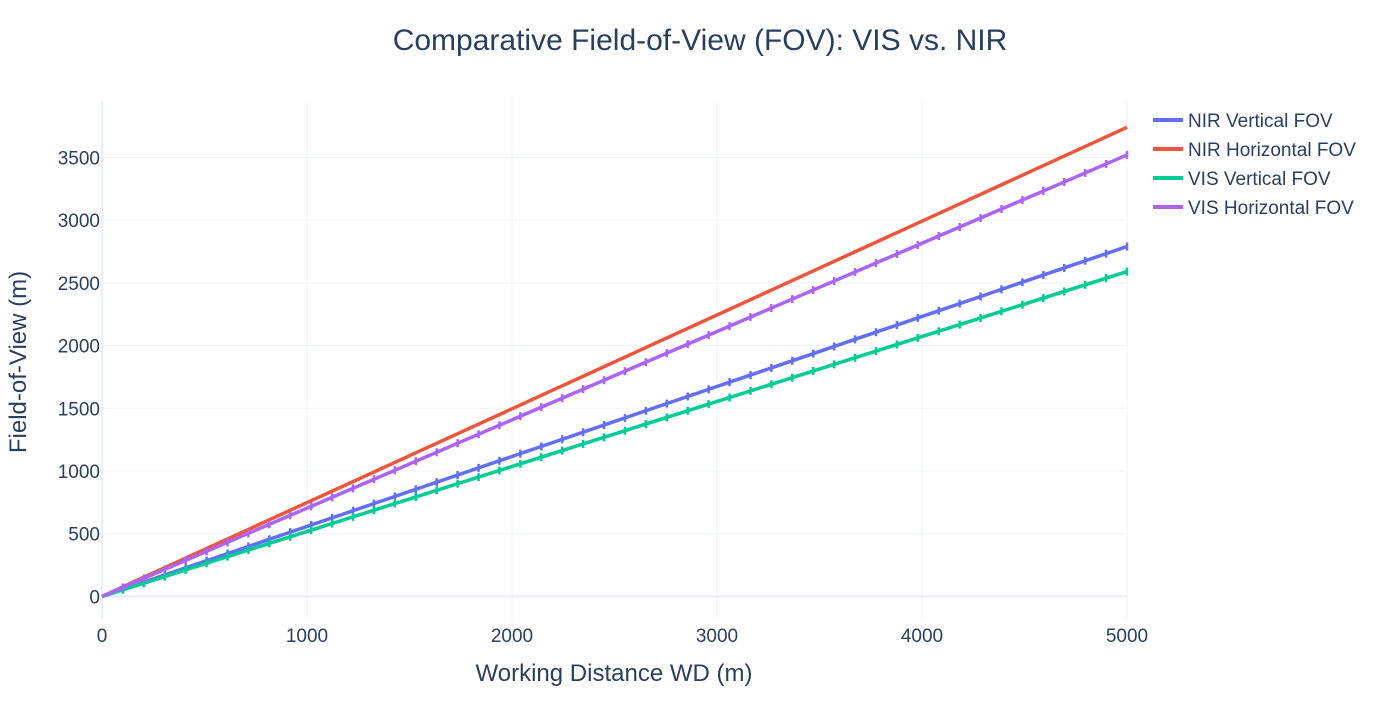  What do you see at coordinates (79, 472) in the screenshot?
I see `y-tick-label: 1000` at bounding box center [79, 472].